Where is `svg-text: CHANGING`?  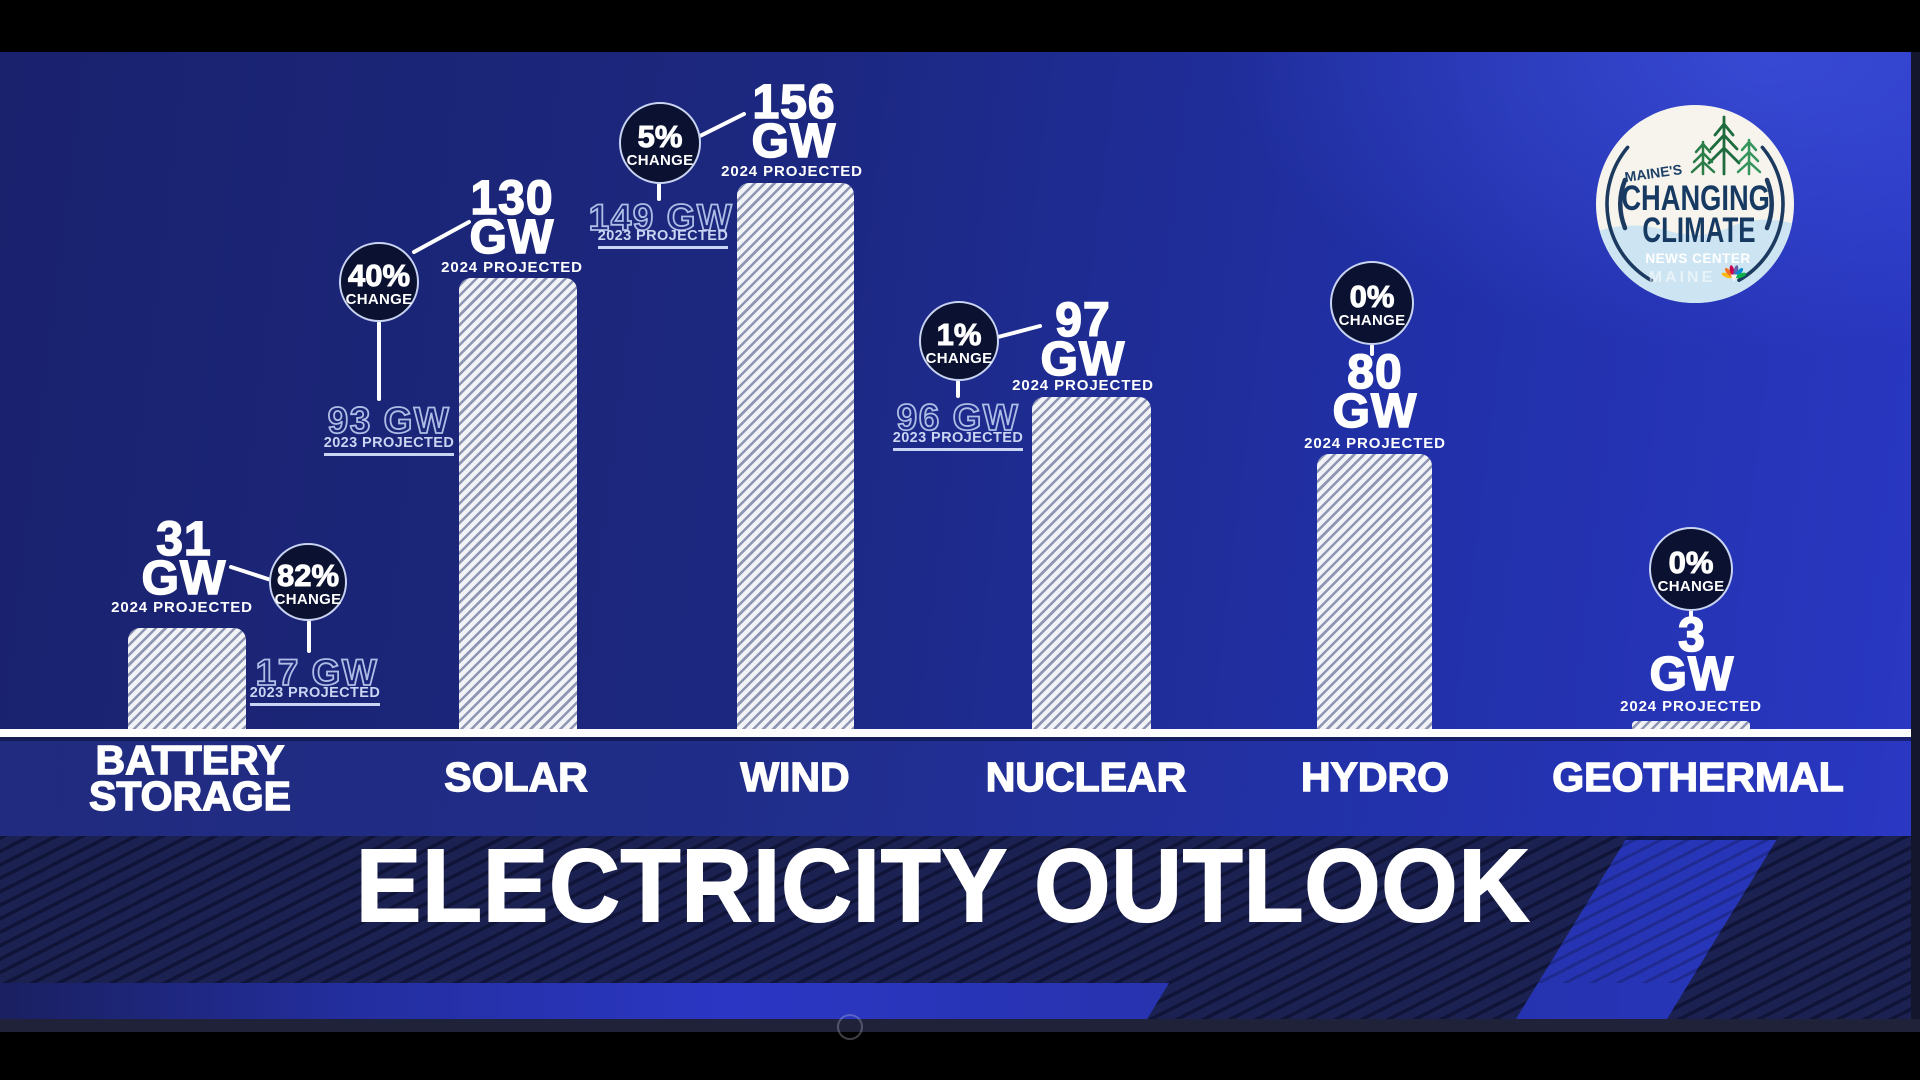
svg-text: CHANGING is located at coordinates (1695, 198).